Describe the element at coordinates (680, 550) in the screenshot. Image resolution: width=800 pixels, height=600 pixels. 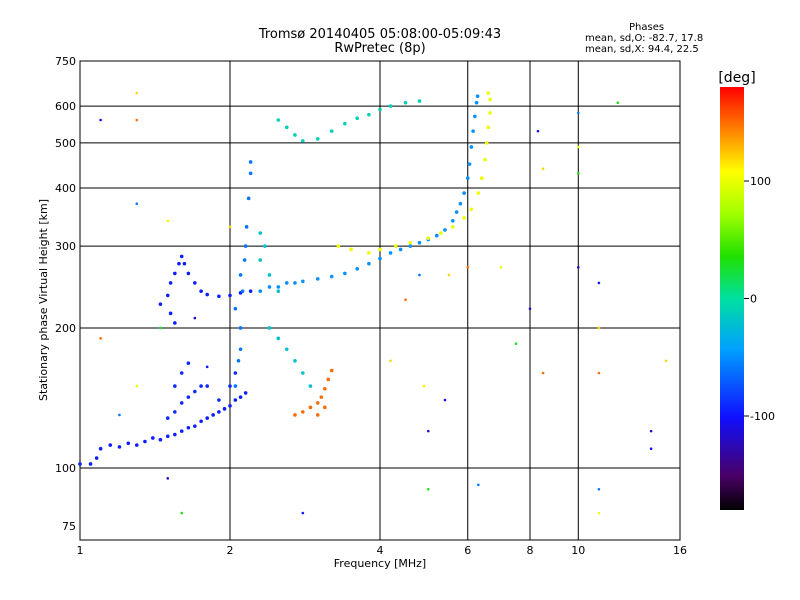
I see `x-tick-label: 16` at that location.